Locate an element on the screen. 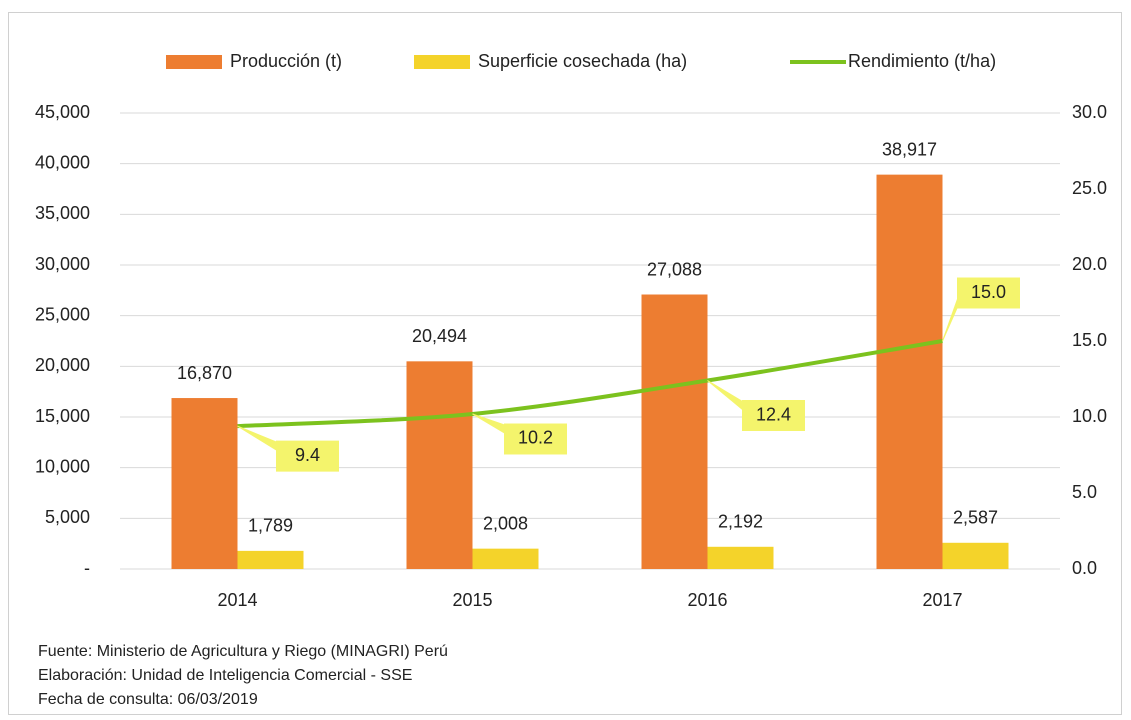 This screenshot has width=1131, height=720. data-label: 27,088 is located at coordinates (674, 269).